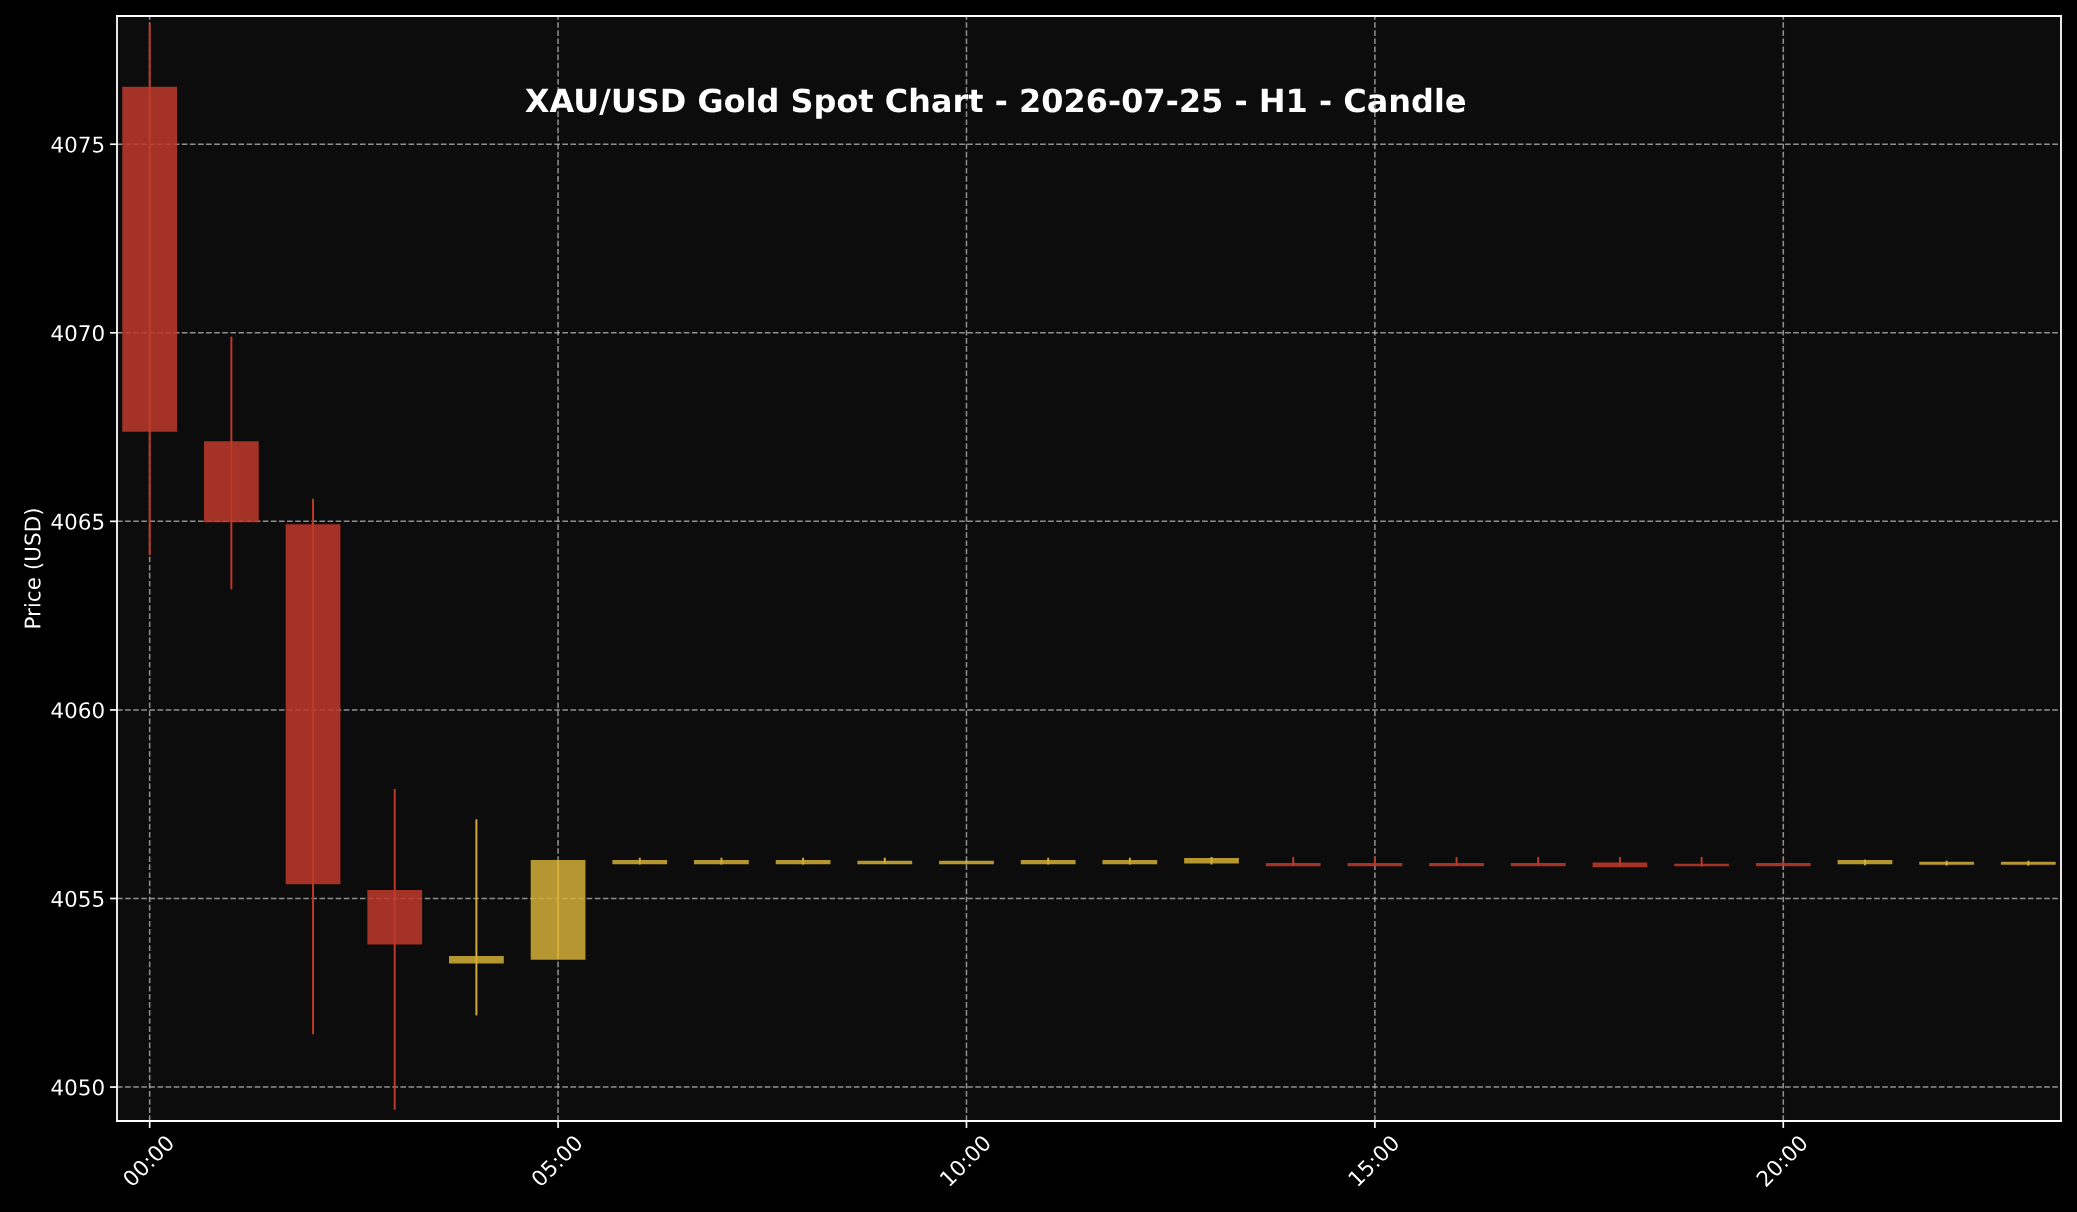 The image size is (2077, 1212). I want to click on y-tick-label: 4055, so click(77, 898).